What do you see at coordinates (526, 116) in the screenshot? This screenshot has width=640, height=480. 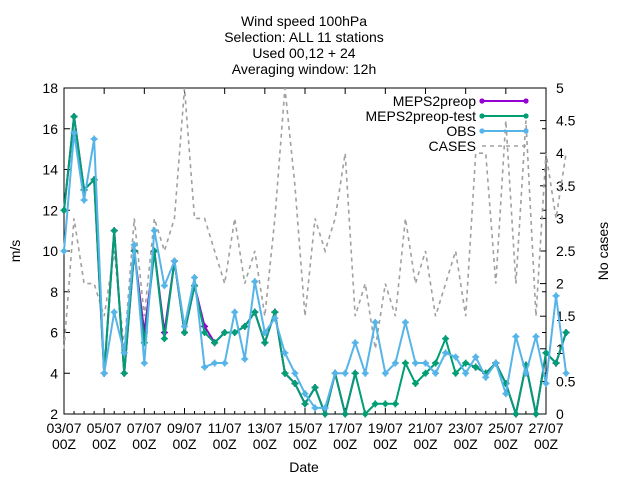 I see `legend-marker` at bounding box center [526, 116].